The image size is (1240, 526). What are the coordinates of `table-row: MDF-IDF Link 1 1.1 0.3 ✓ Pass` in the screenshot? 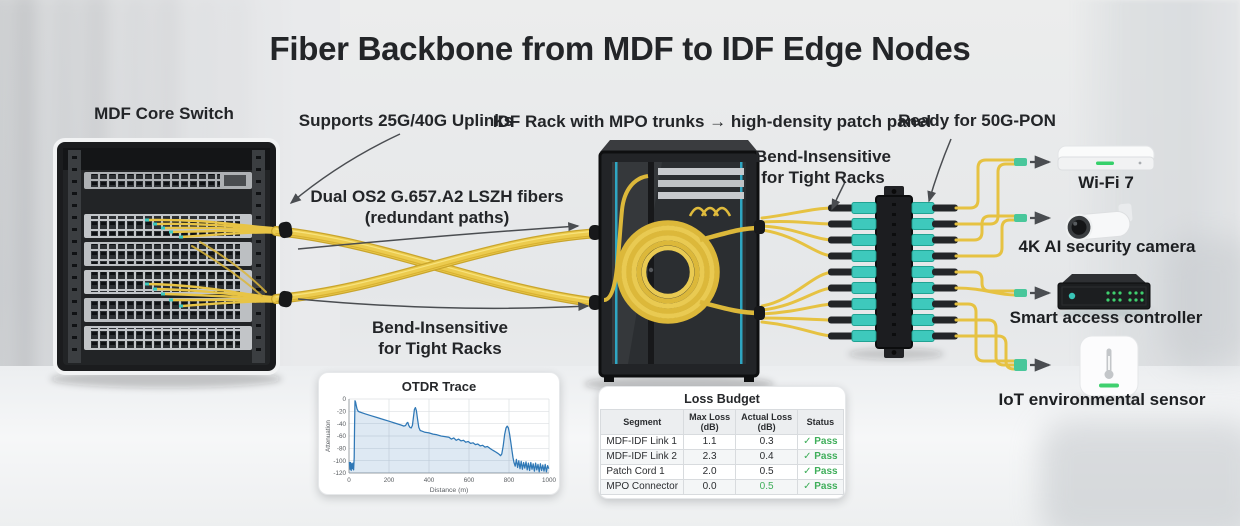 It's located at (722, 441).